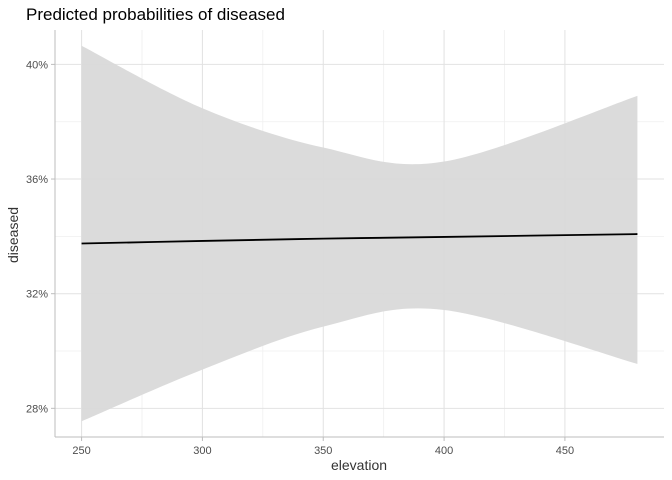  Describe the element at coordinates (13, 235) in the screenshot. I see `y-axis-title: diseased` at that location.